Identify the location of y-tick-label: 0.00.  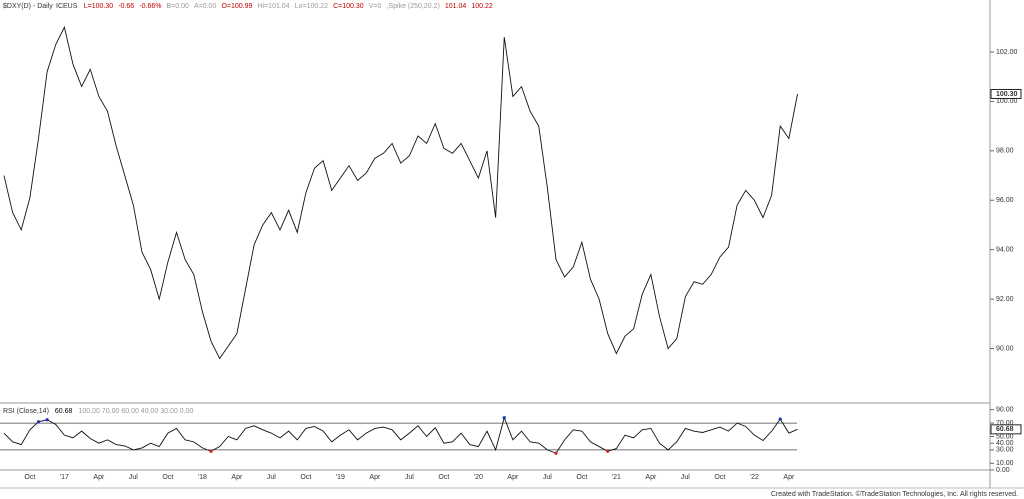
(1003, 470).